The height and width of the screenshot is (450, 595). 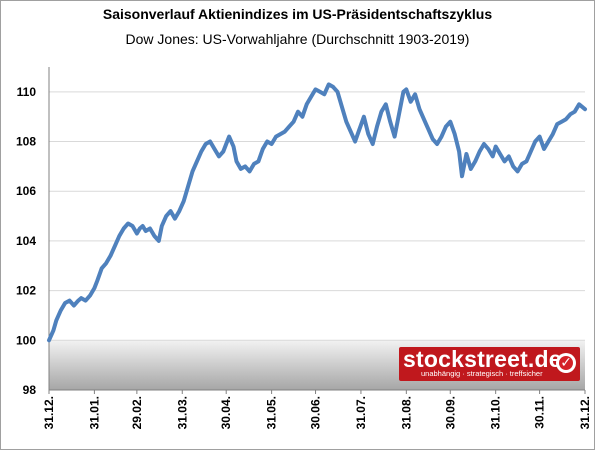 What do you see at coordinates (26, 340) in the screenshot?
I see `y-tick-label: 100` at bounding box center [26, 340].